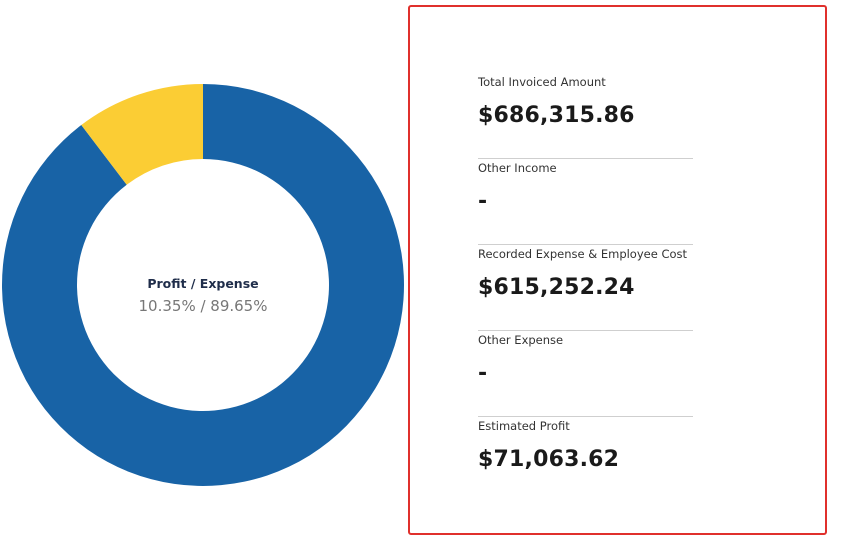 The image size is (845, 543). What do you see at coordinates (549, 459) in the screenshot?
I see `summary-value: $71,063.62` at bounding box center [549, 459].